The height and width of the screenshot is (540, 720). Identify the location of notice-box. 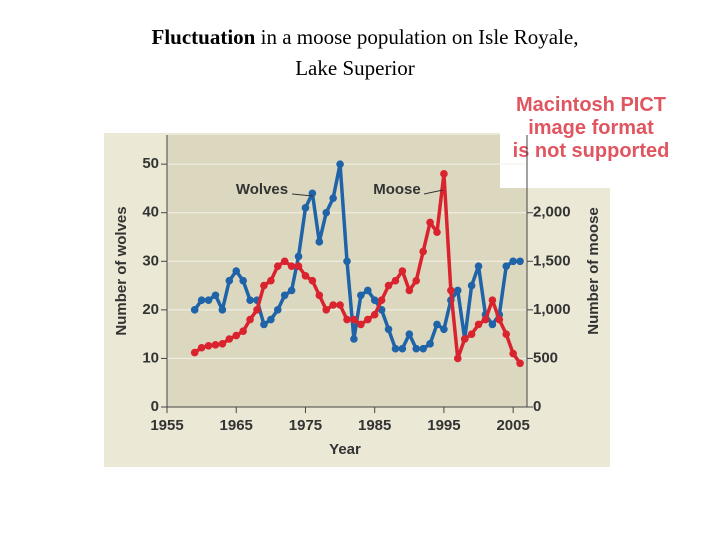
(591, 140).